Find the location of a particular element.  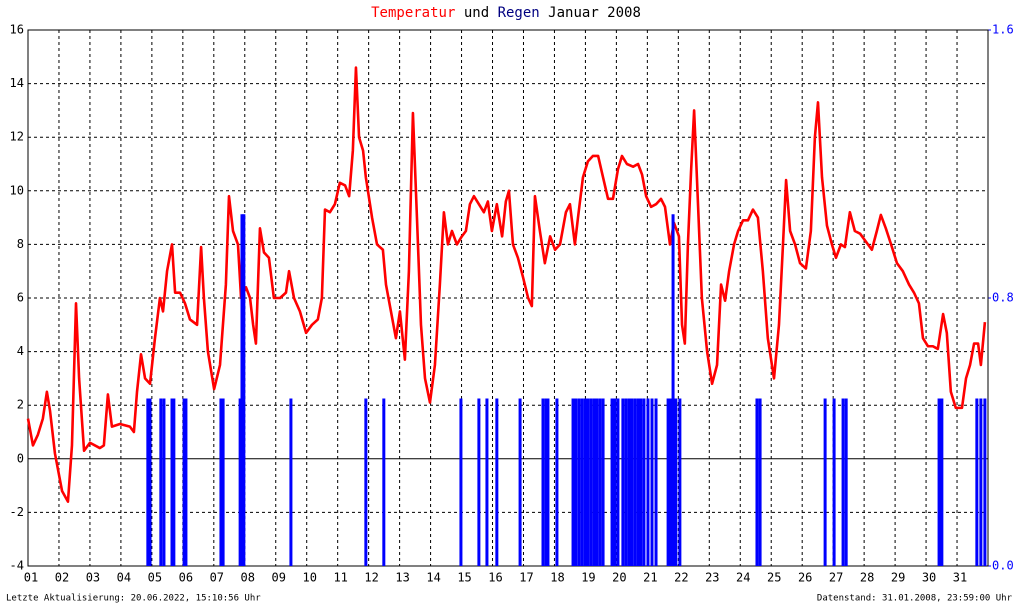

y-tick-label: 14 is located at coordinates (17, 83).